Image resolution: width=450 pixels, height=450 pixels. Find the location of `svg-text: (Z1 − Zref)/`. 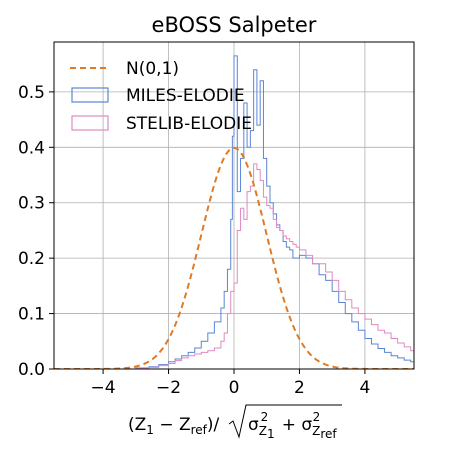

svg-text: (Z1 − Zref)/ is located at coordinates (174, 426).